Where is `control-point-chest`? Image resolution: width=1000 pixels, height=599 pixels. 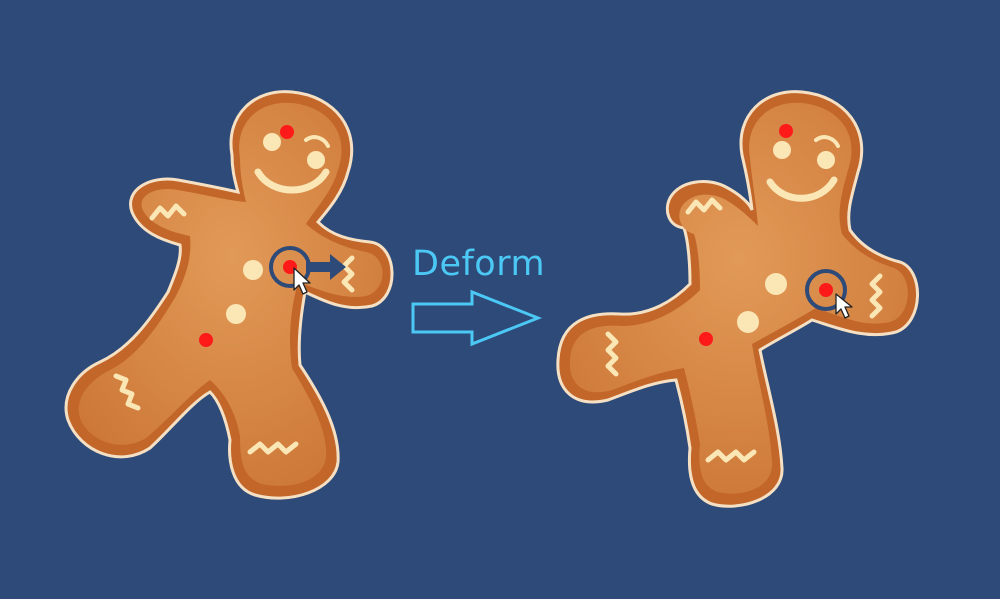 control-point-chest is located at coordinates (826, 290).